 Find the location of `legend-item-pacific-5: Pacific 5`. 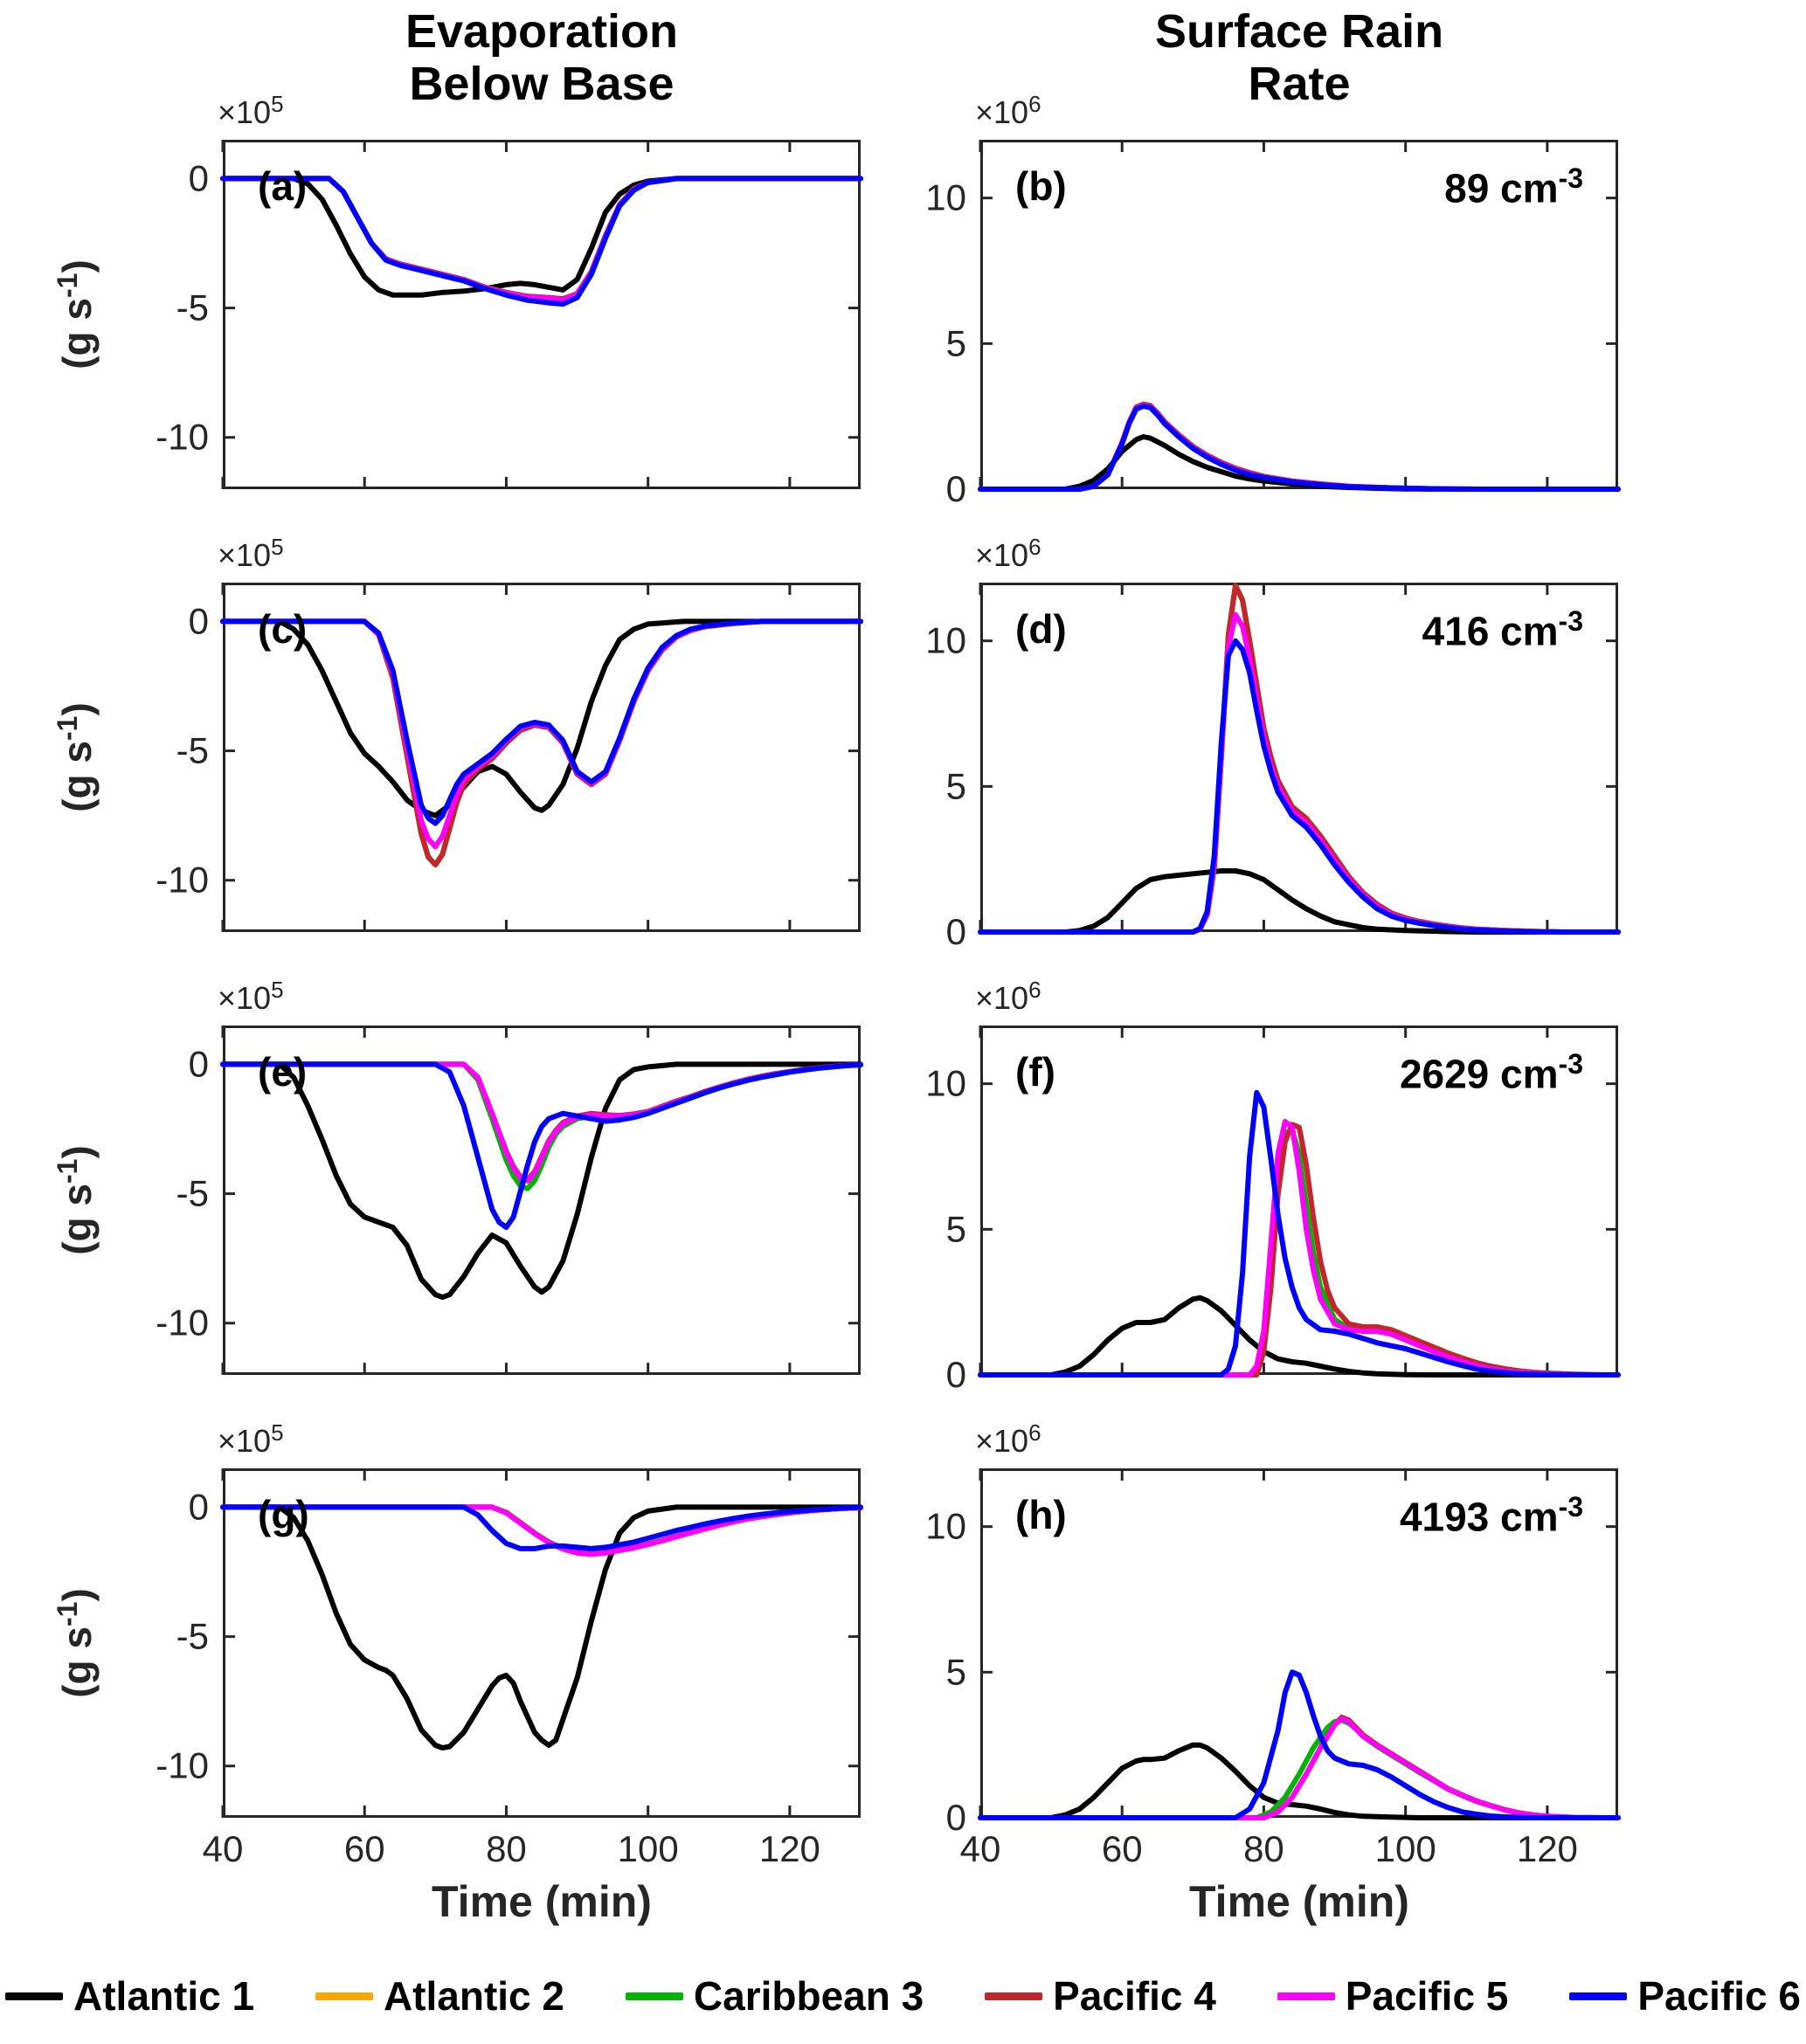

legend-item-pacific-5: Pacific 5 is located at coordinates (1393, 1996).